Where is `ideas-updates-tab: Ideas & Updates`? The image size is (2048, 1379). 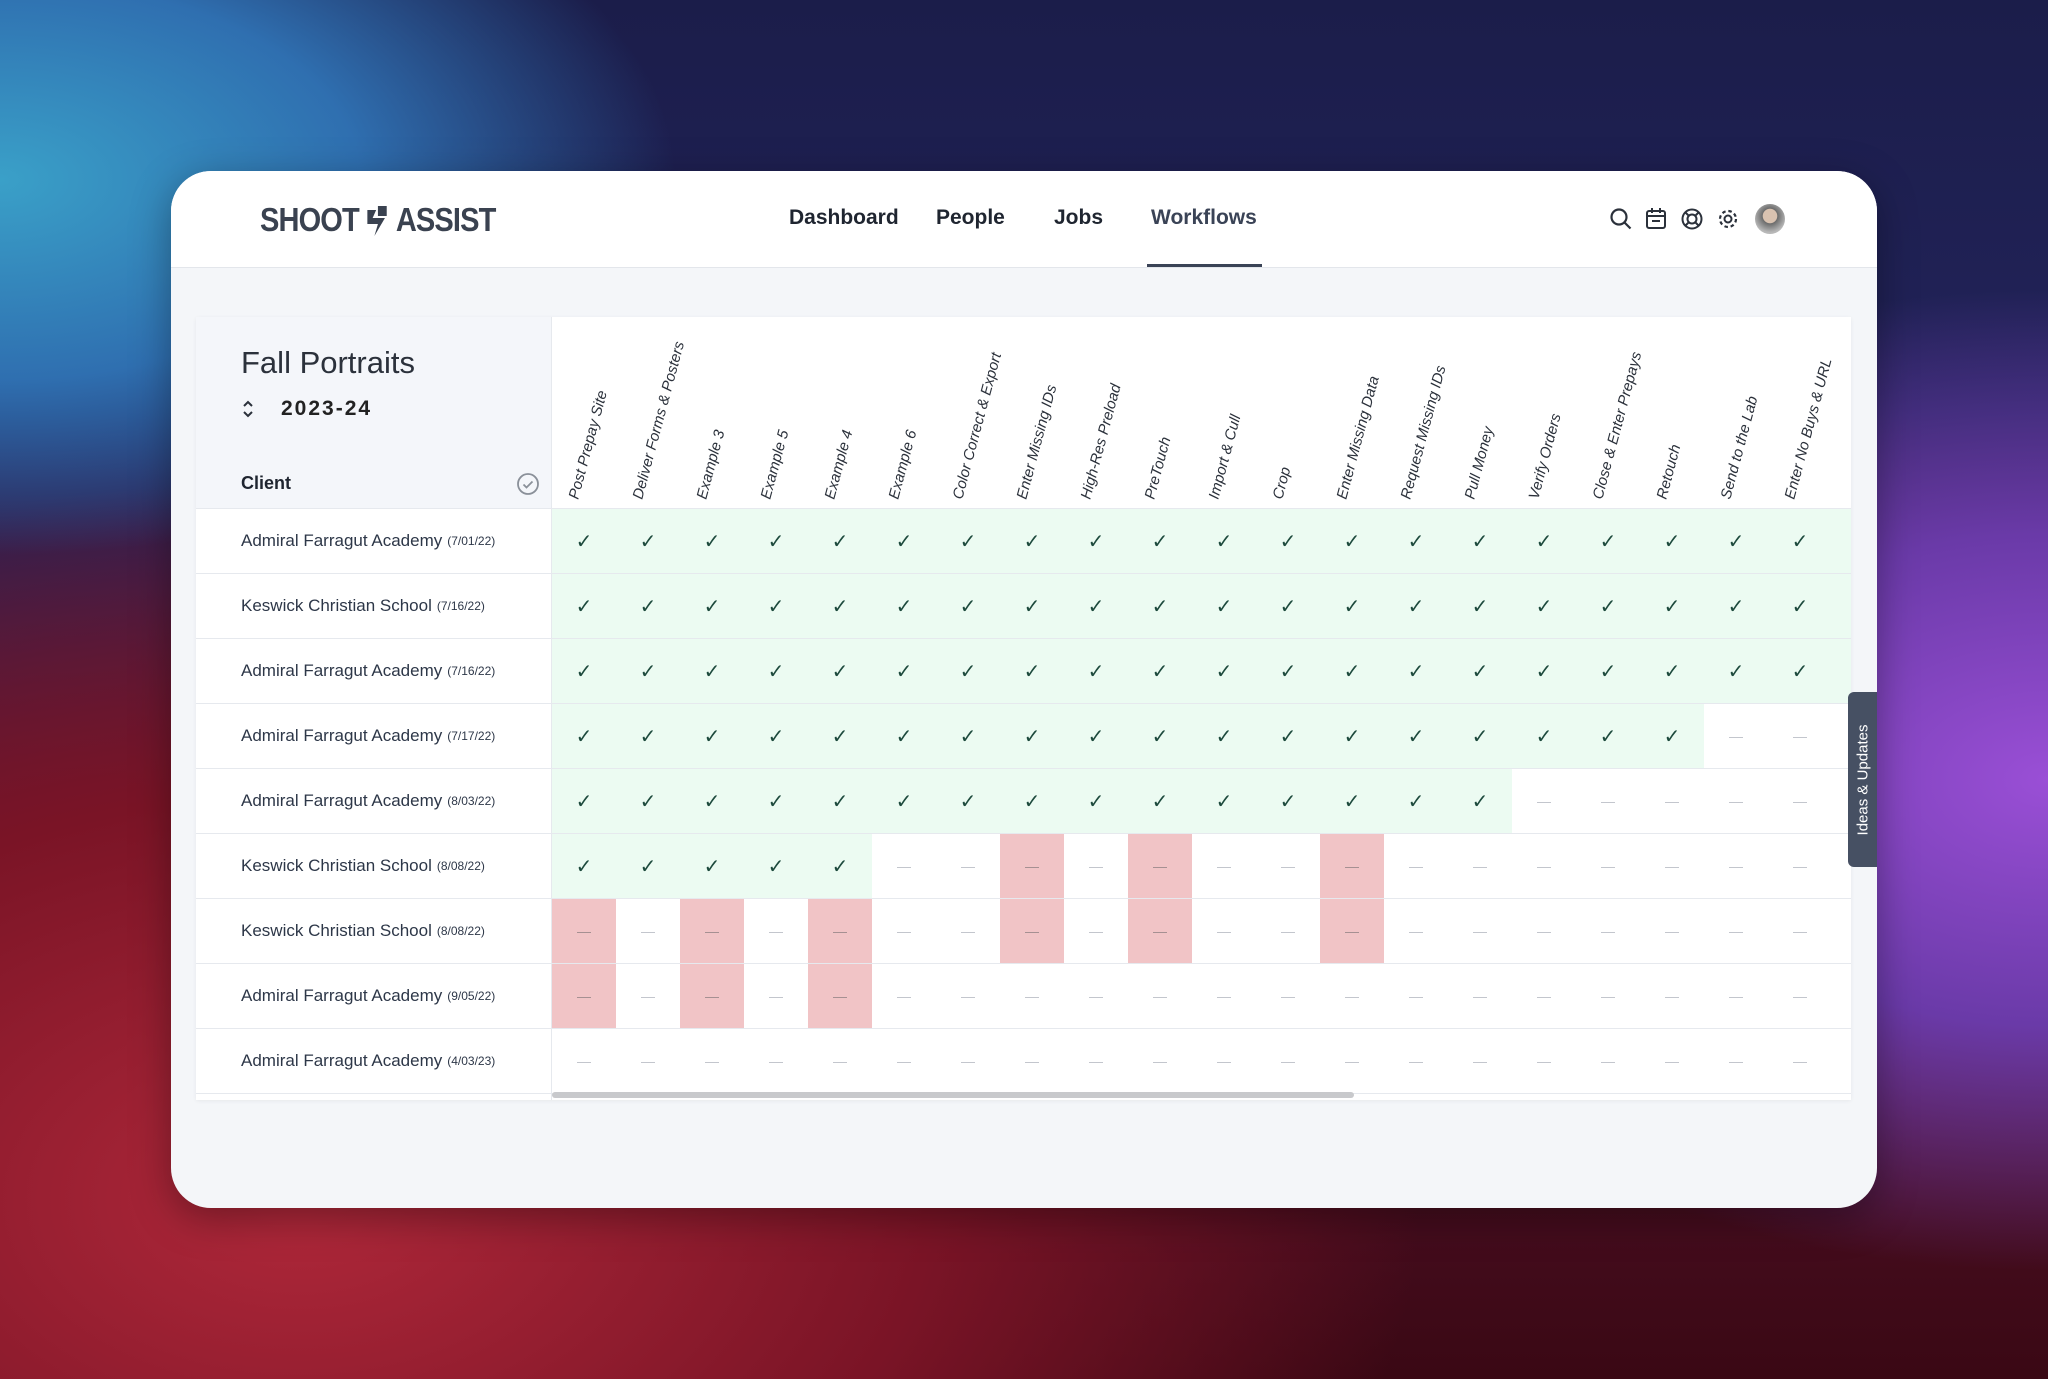 ideas-updates-tab: Ideas & Updates is located at coordinates (1862, 779).